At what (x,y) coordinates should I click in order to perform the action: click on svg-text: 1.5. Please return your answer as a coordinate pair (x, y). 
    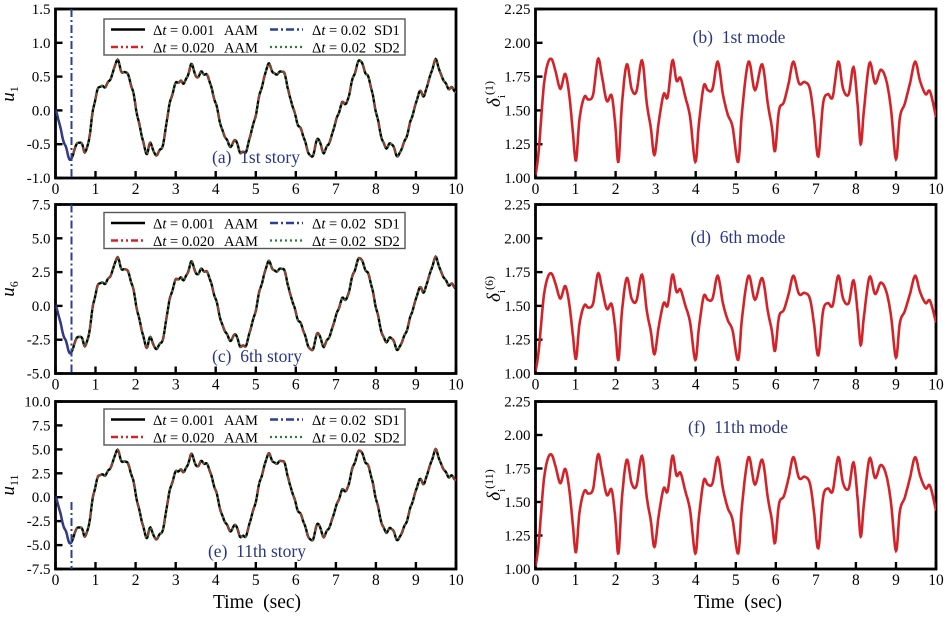
    Looking at the image, I should click on (41, 10).